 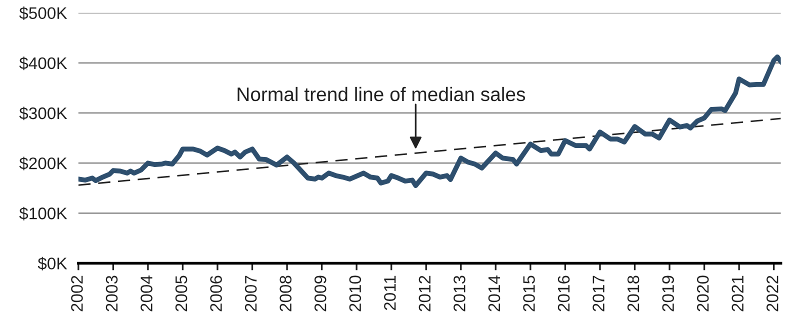 What do you see at coordinates (112, 294) in the screenshot?
I see `x-tick-label: 2003` at bounding box center [112, 294].